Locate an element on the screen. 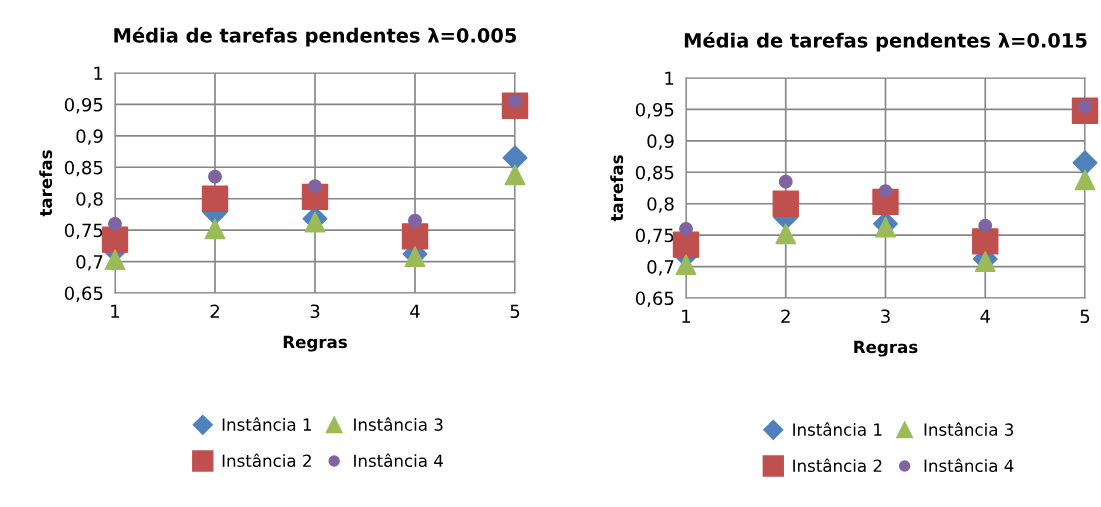 The width and height of the screenshot is (1101, 507). chart-title: Média de tarefas pendentes λ=0.005 is located at coordinates (315, 36).